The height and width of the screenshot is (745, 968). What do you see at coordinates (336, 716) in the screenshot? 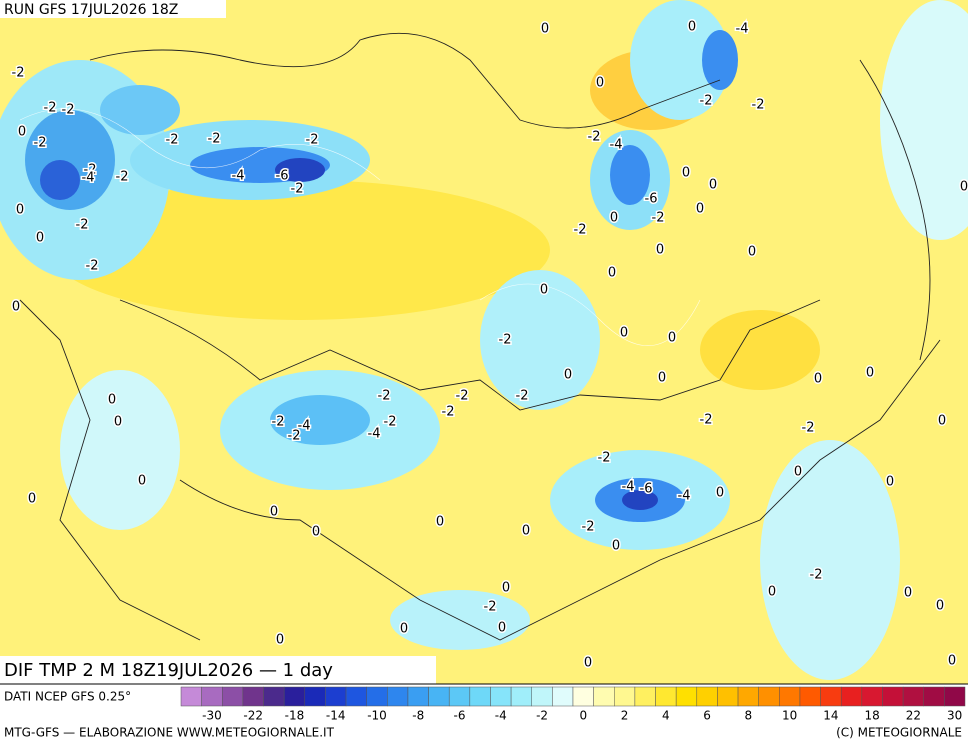
I see `color-bar-tick-label: -14` at bounding box center [336, 716].